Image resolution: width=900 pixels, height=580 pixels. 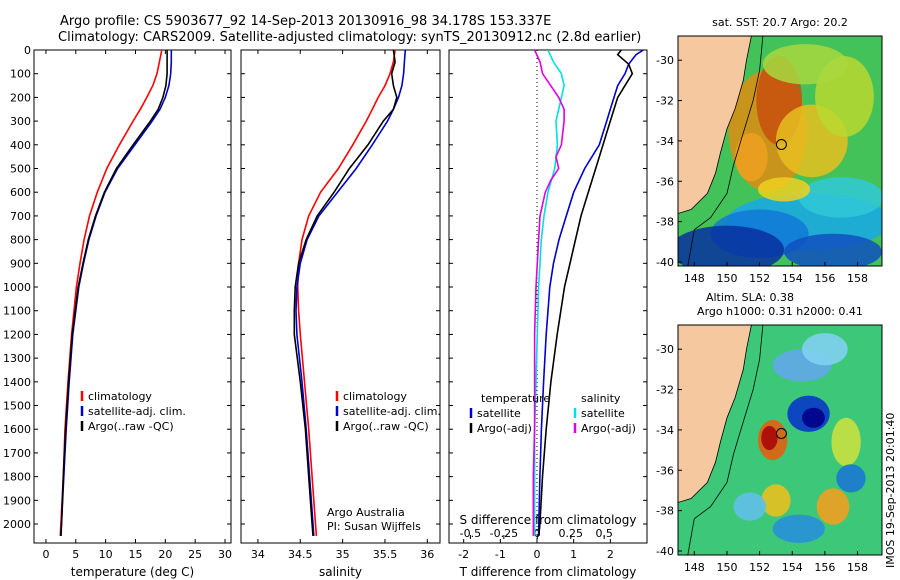 I want to click on difference-legend-T-label-1: Argo(-adj), so click(x=504, y=428).